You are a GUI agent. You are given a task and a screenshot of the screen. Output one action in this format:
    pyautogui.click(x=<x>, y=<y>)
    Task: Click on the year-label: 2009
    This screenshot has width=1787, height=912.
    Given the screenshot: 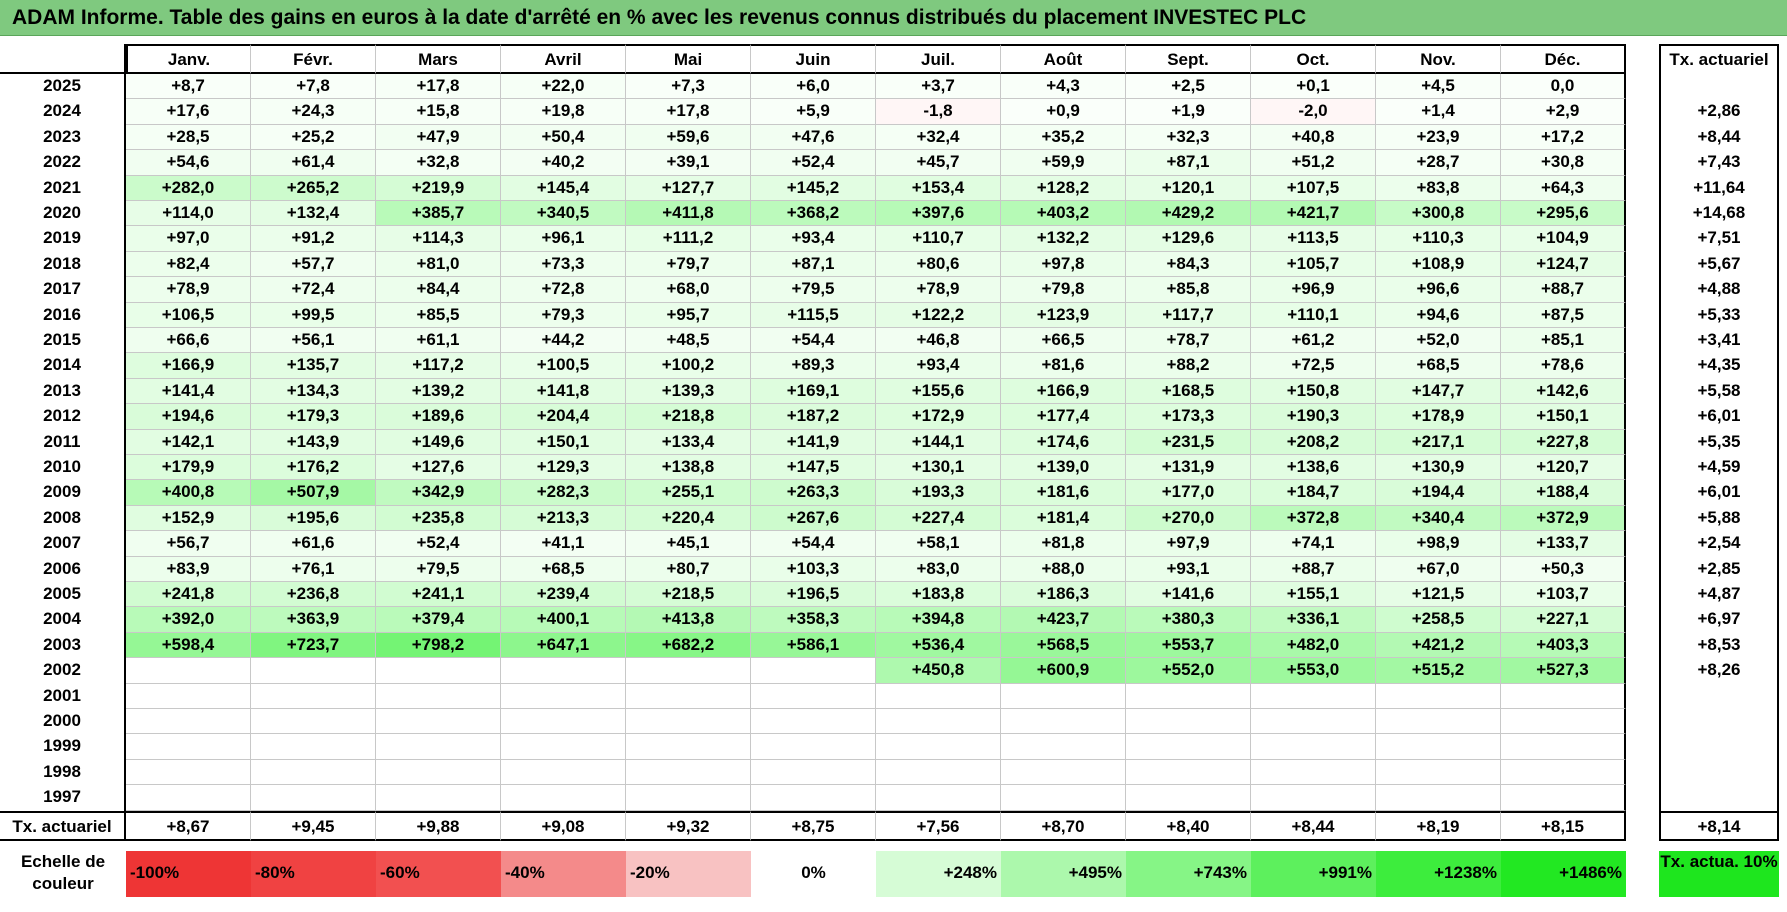 What is the action you would take?
    pyautogui.click(x=63, y=493)
    